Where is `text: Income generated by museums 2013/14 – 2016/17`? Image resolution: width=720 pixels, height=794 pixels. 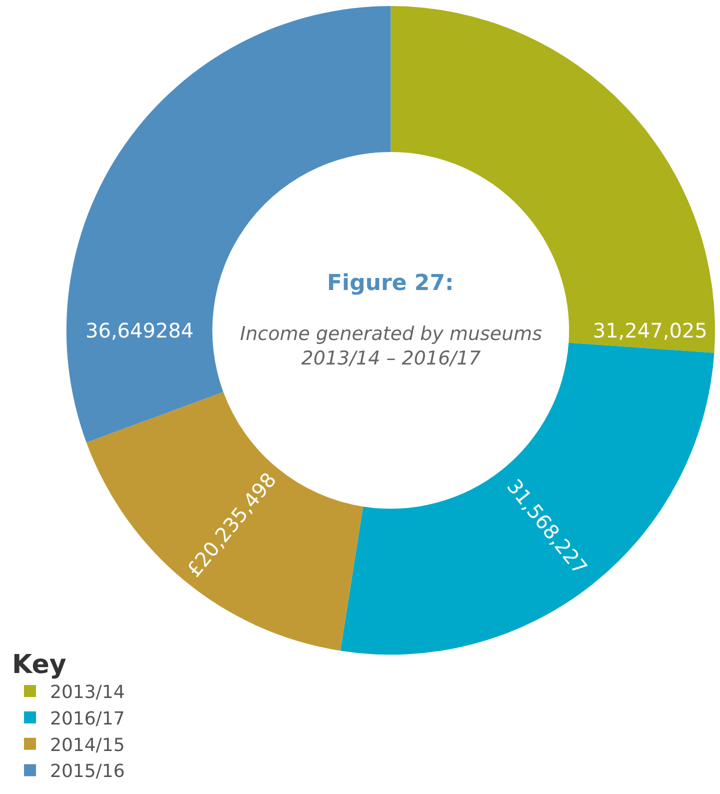
text: Income generated by museums 2013/14 – 2016/17 is located at coordinates (391, 346).